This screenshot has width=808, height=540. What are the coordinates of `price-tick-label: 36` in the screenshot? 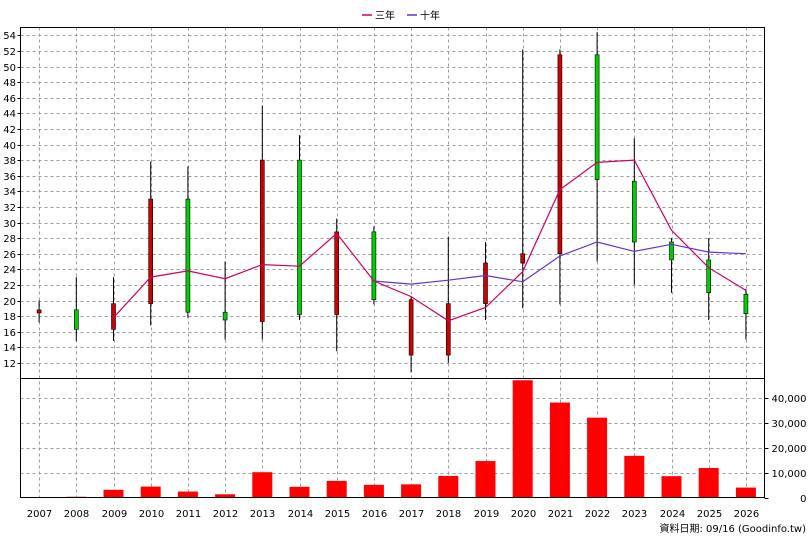 It's located at (9, 177).